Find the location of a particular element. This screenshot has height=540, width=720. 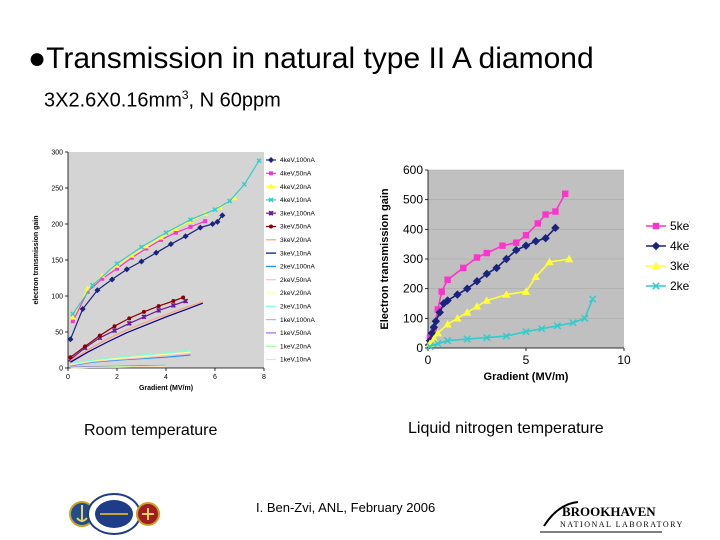

x-tick-label-1: 5 is located at coordinates (526, 360).